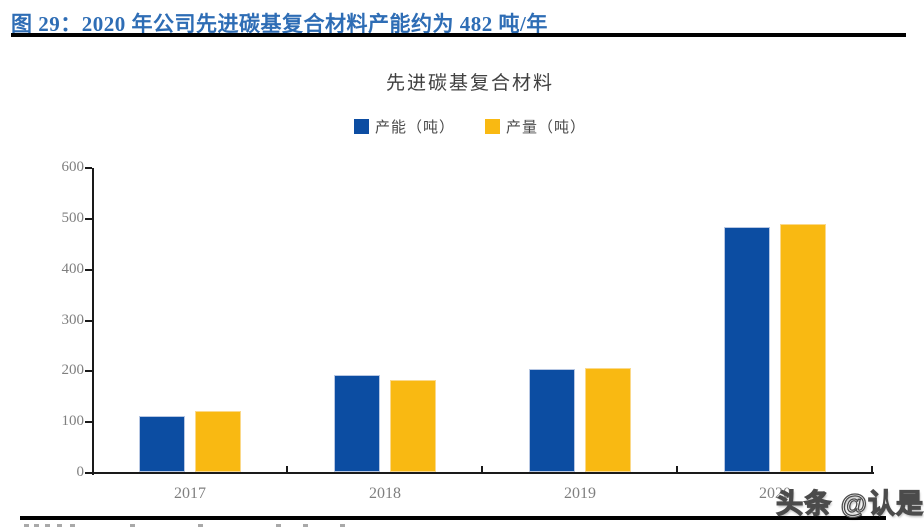 The height and width of the screenshot is (528, 924). I want to click on x-axis-label-2019: 2019, so click(580, 493).